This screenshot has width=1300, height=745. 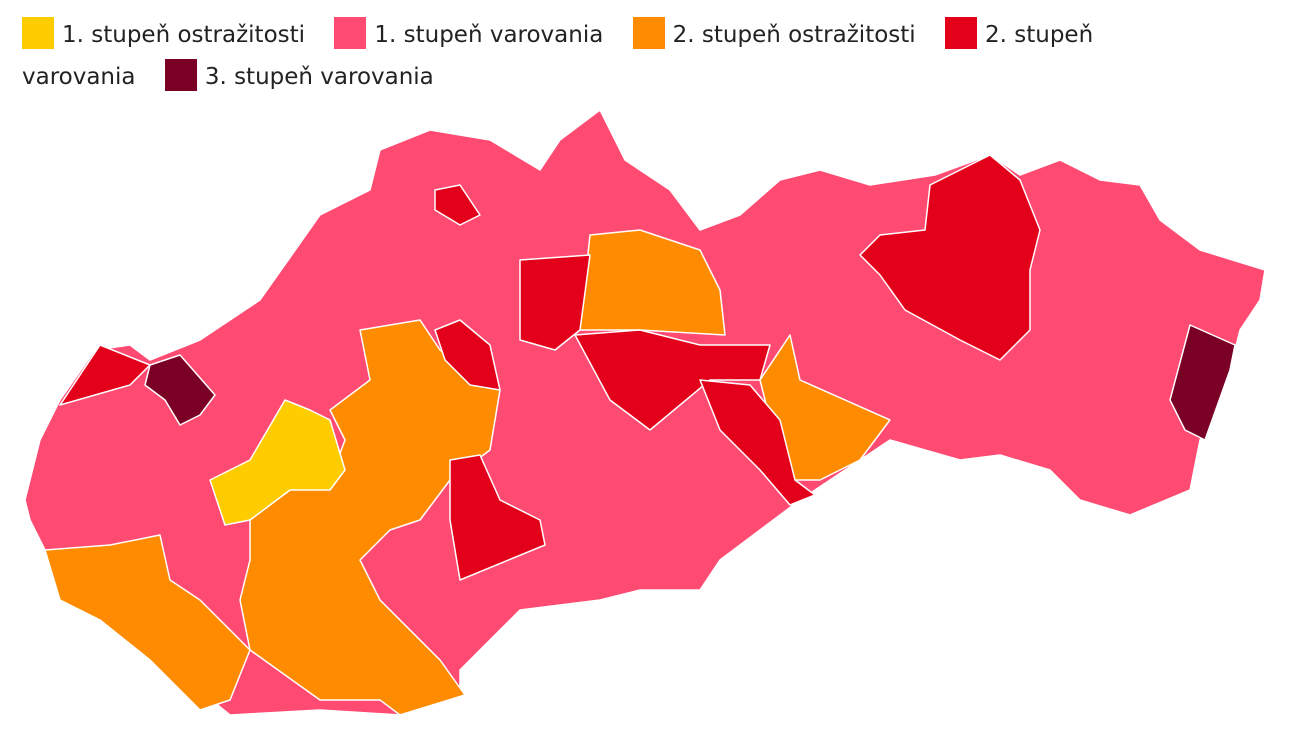 I want to click on legend-item: 1. stupeň varovania, so click(x=469, y=33).